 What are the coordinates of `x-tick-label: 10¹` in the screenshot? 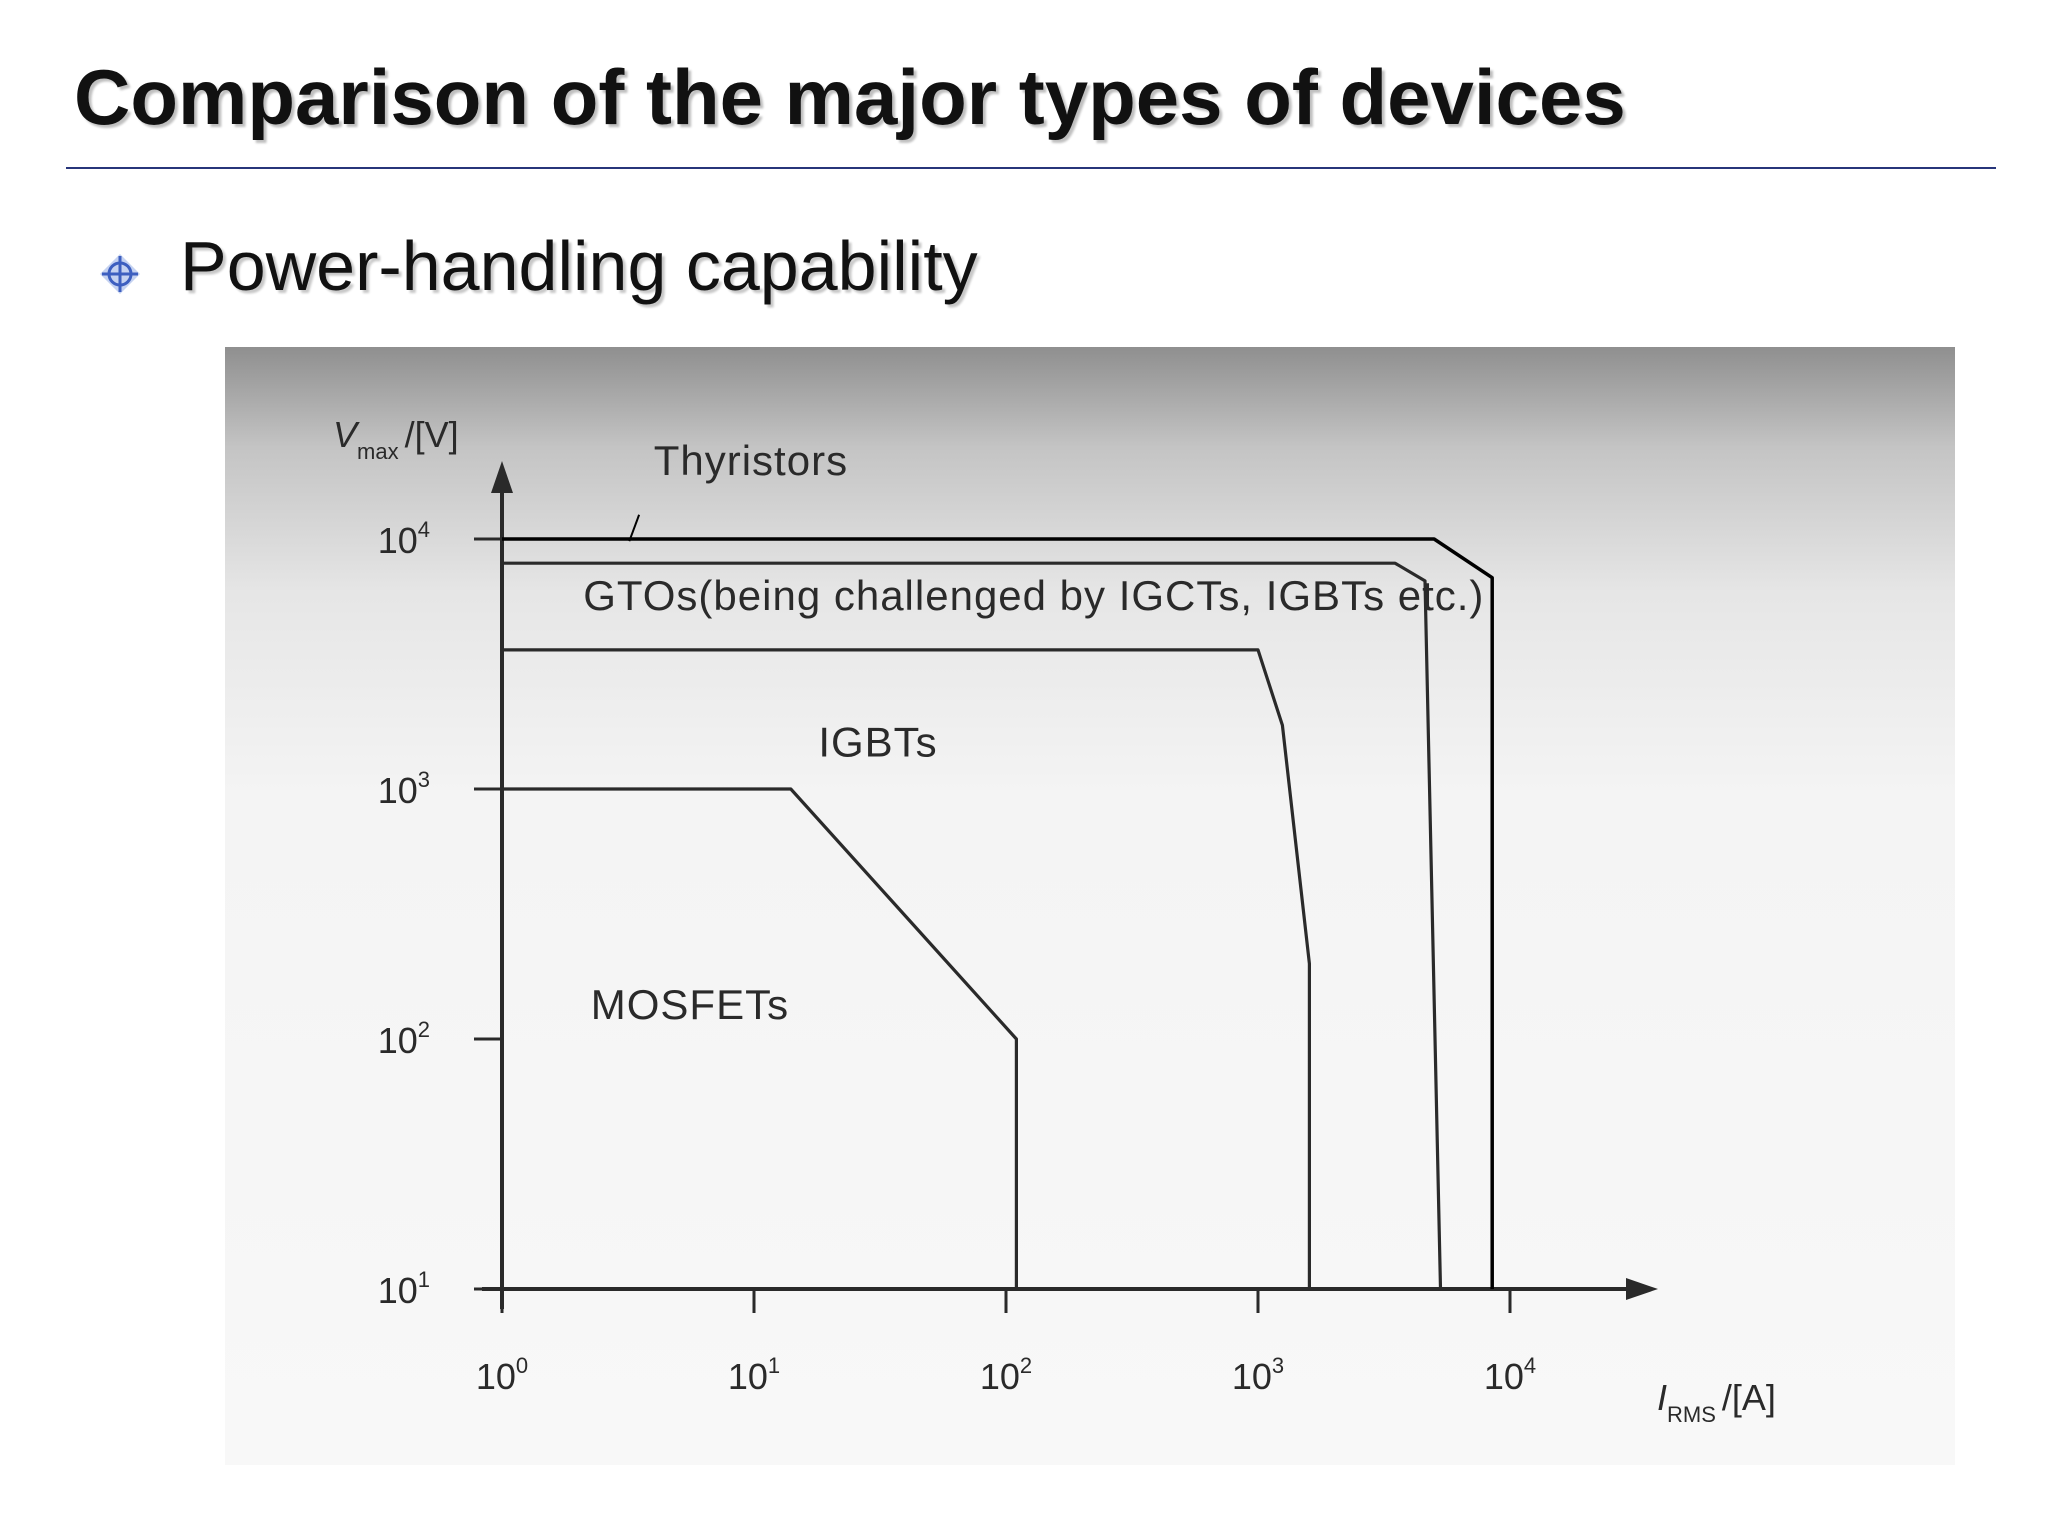 It's located at (754, 1375).